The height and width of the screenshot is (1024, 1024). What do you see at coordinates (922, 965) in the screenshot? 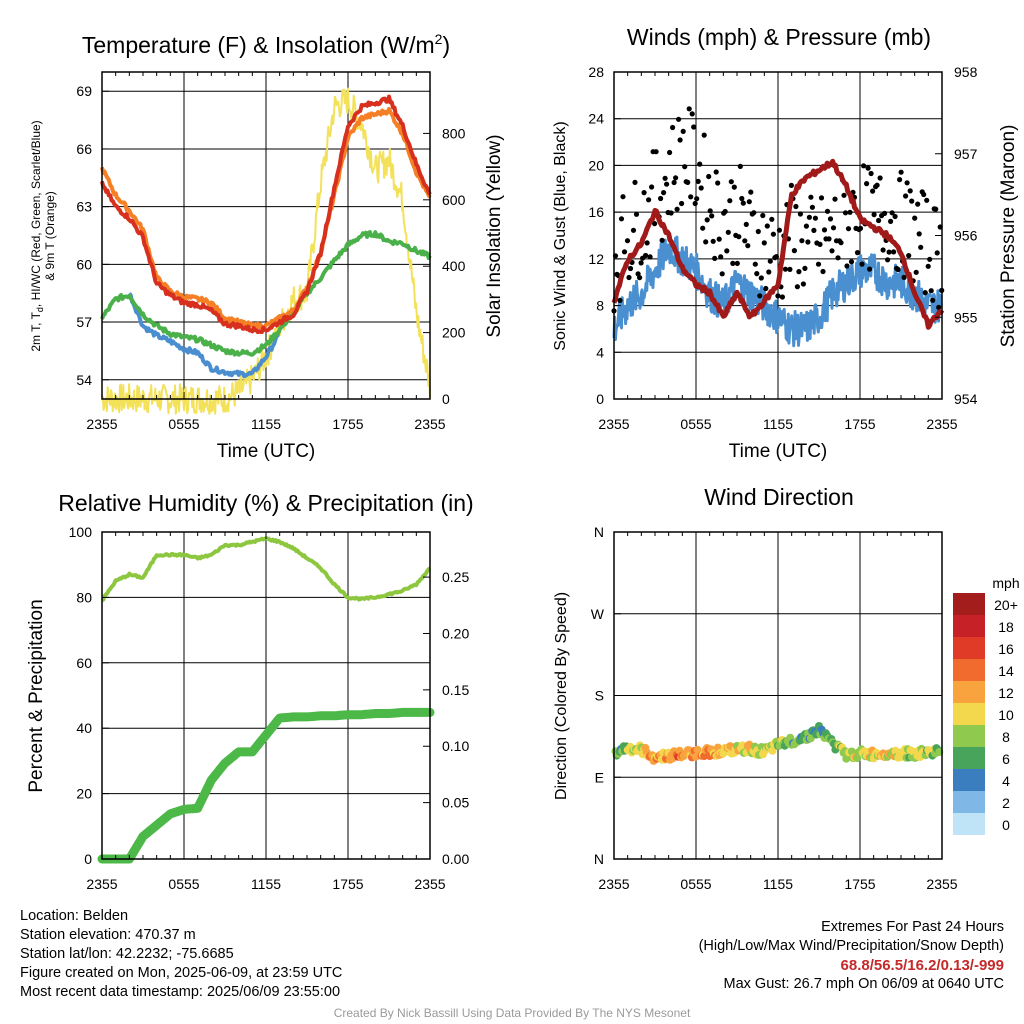
I see `extremes-values: 68.8/56.5/16.2/0.13/-999` at bounding box center [922, 965].